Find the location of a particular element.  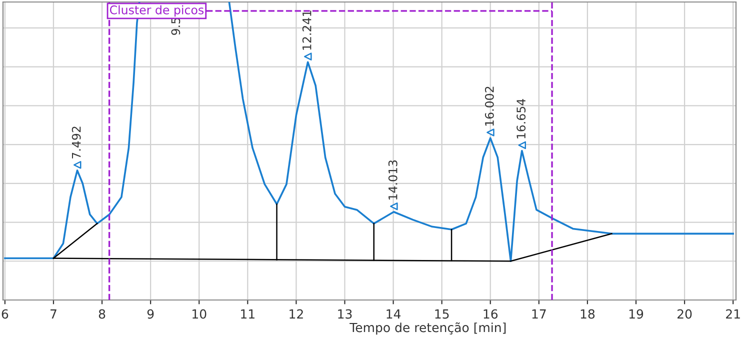

x-tick-label: 15 is located at coordinates (442, 314).